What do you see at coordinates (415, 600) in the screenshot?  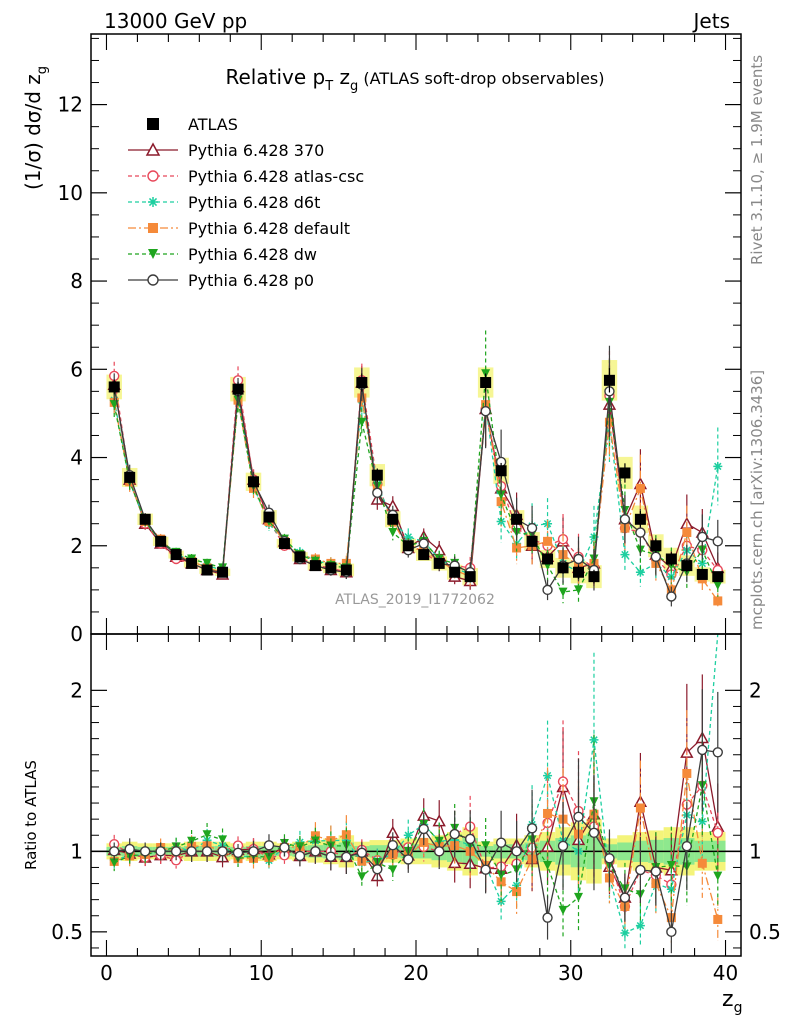 I see `analysis-watermark: ATLAS_2019_I1772062` at bounding box center [415, 600].